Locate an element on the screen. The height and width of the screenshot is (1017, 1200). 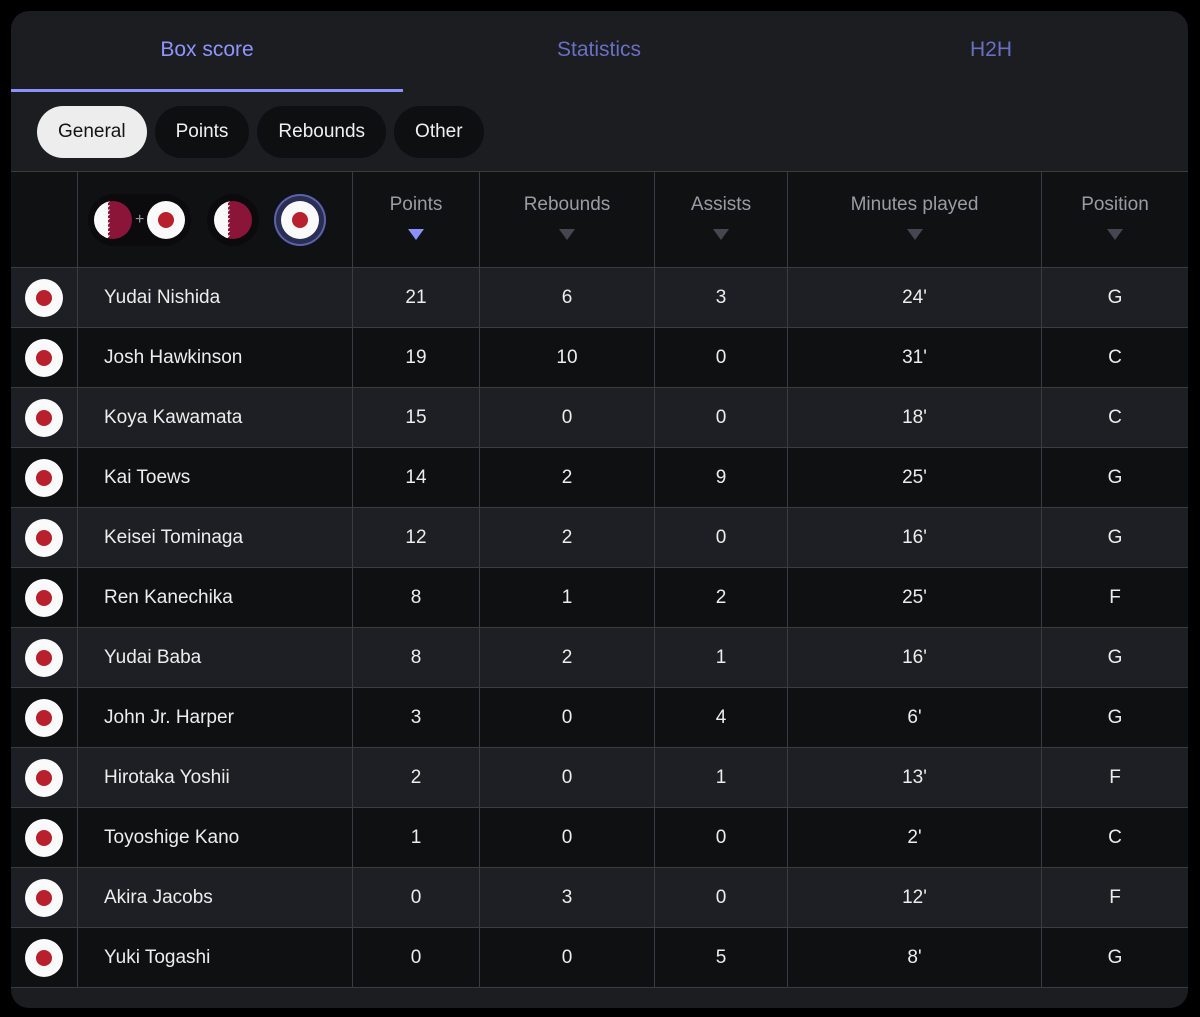
table-row: Ren Kanechika 8 1 2 25' F is located at coordinates (599, 597).